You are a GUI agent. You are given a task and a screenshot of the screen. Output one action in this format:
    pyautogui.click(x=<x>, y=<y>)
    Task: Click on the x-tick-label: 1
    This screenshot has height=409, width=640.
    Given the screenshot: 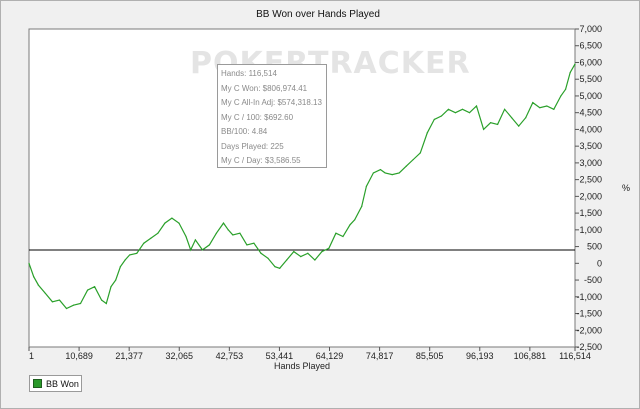 What is the action you would take?
    pyautogui.click(x=31, y=356)
    